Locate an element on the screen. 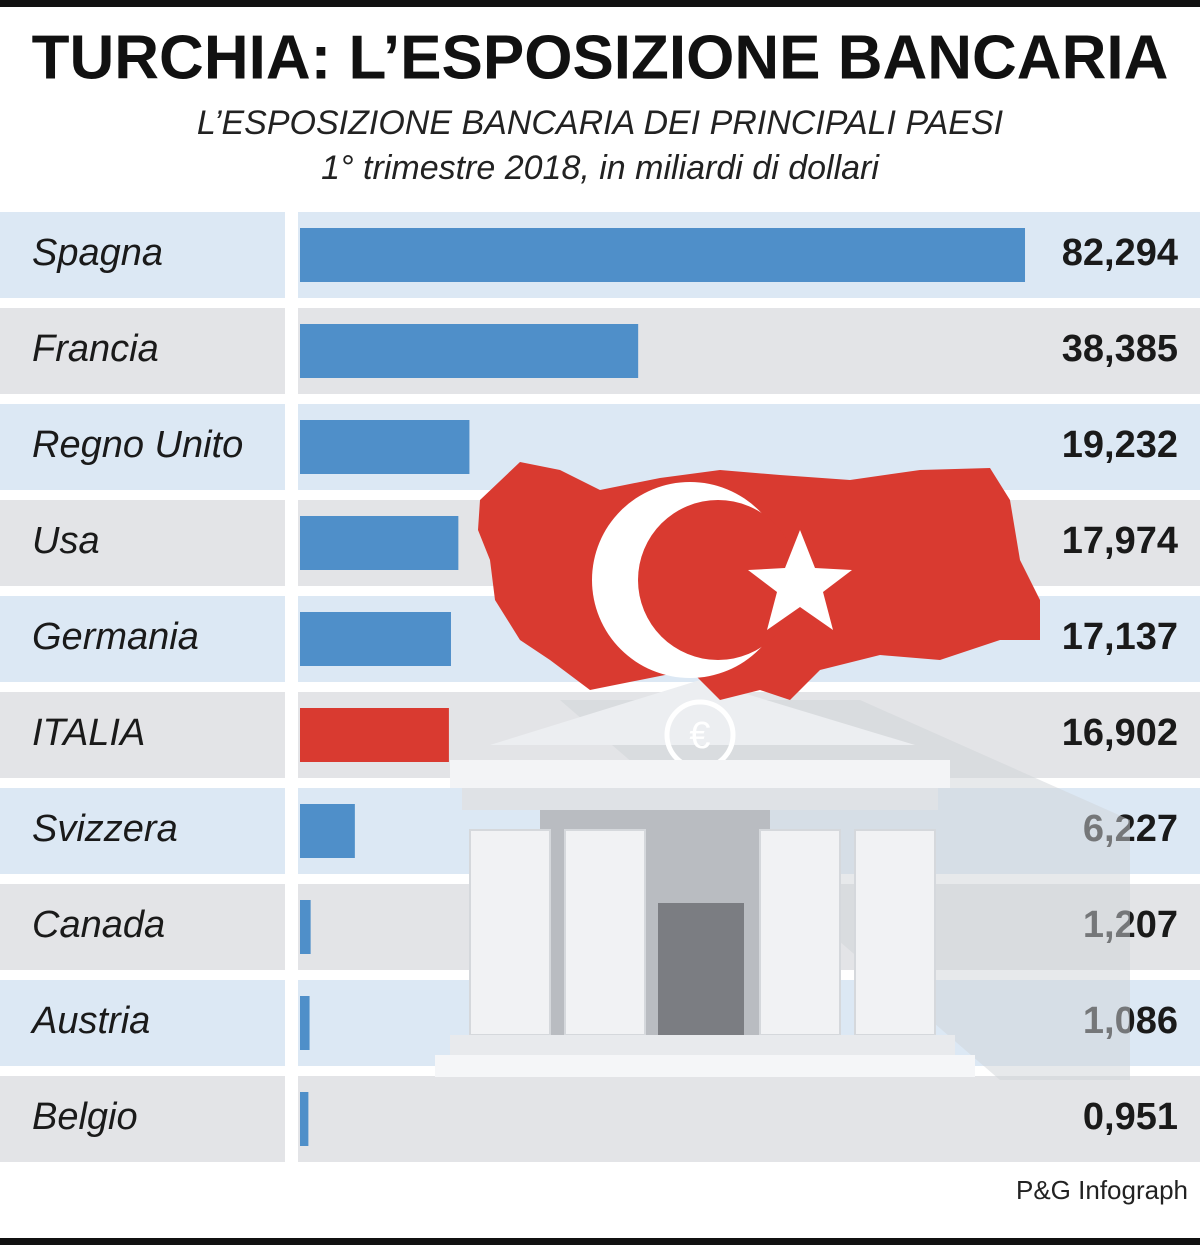 The height and width of the screenshot is (1245, 1200). category-label: Regno Unito is located at coordinates (137, 445).